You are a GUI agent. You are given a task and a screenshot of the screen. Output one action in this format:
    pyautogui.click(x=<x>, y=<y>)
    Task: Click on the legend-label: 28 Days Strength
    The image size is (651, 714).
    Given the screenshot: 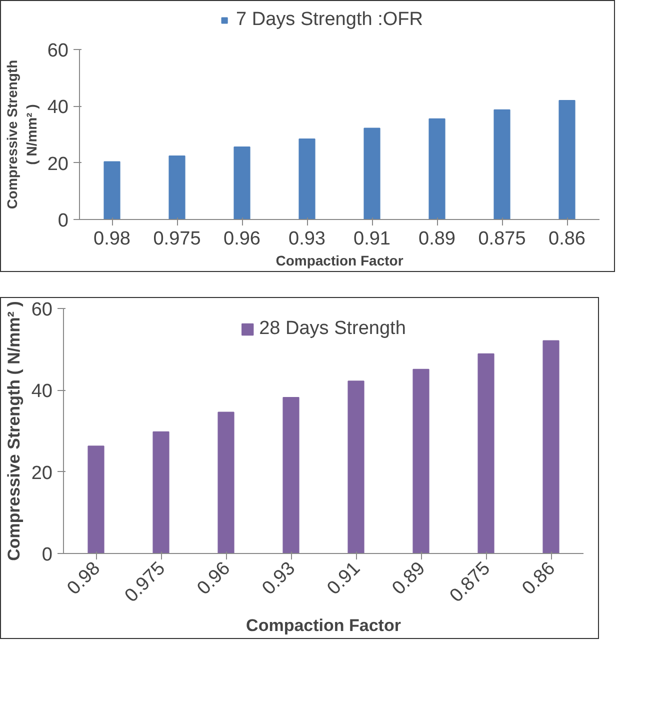 What is the action you would take?
    pyautogui.click(x=332, y=329)
    